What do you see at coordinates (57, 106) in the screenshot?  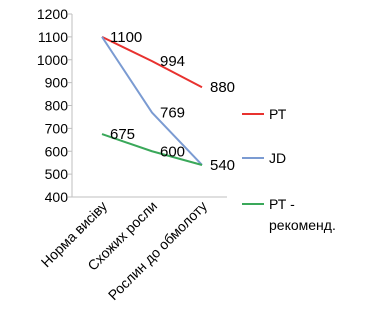 I see `y-tick-label: 800` at bounding box center [57, 106].